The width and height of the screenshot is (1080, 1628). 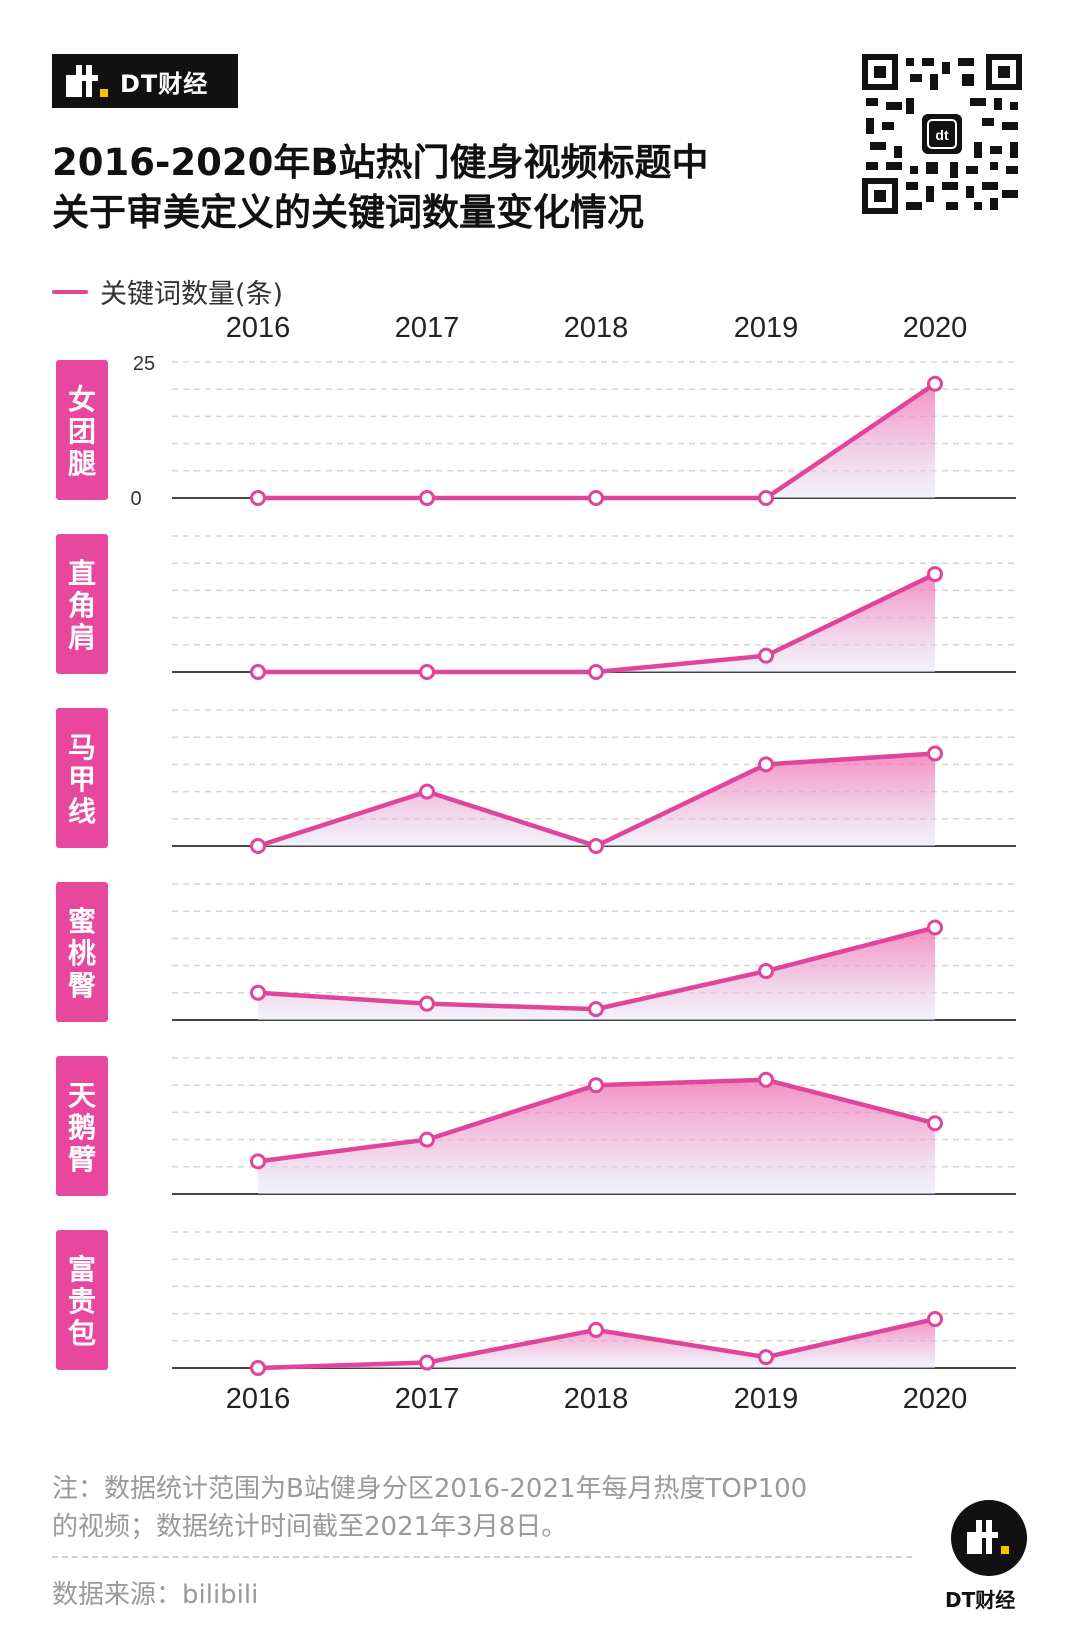 I want to click on series-label-char: 桃, so click(x=82, y=953).